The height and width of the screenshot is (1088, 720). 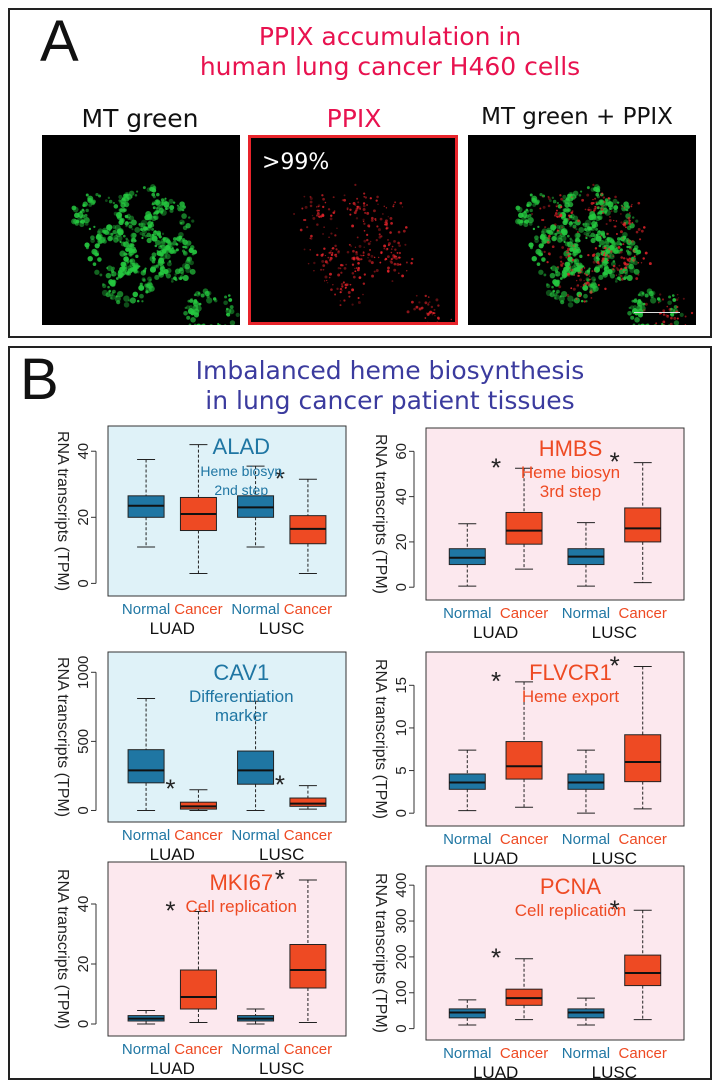 What do you see at coordinates (241, 446) in the screenshot?
I see `gene-label: ALAD` at bounding box center [241, 446].